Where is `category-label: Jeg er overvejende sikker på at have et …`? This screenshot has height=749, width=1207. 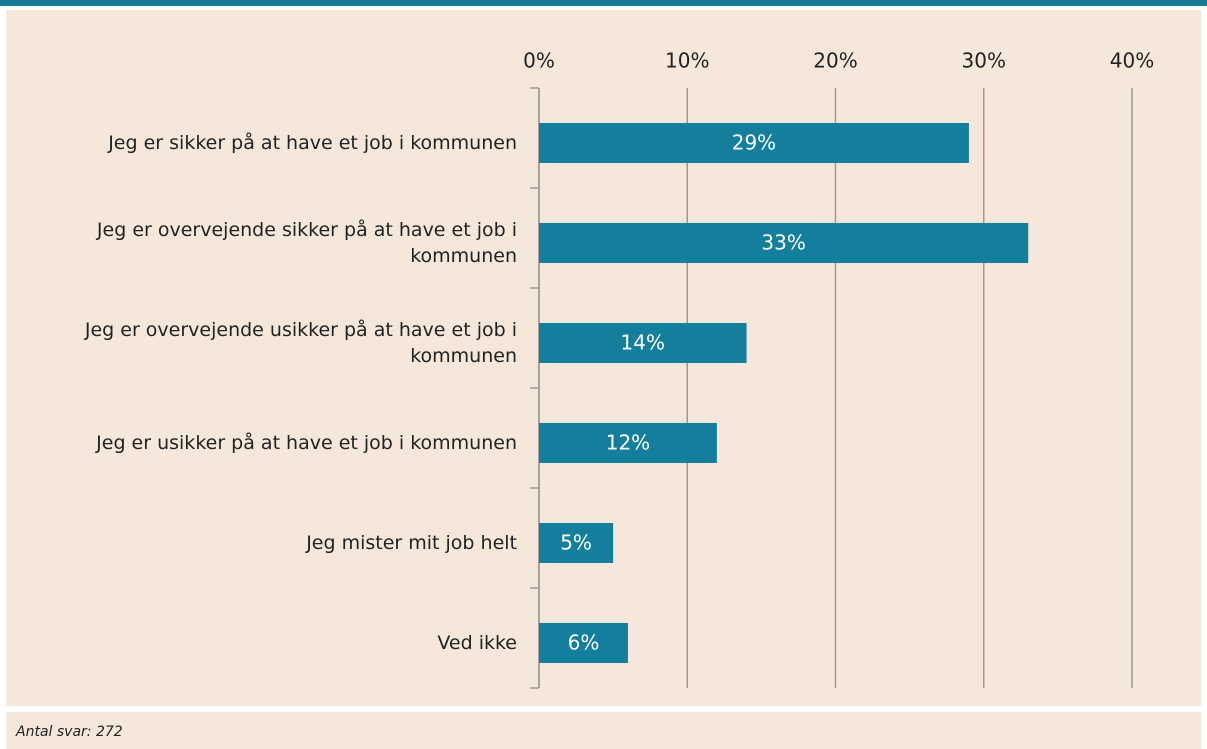 category-label: Jeg er overvejende sikker på at have et … is located at coordinates (306, 243).